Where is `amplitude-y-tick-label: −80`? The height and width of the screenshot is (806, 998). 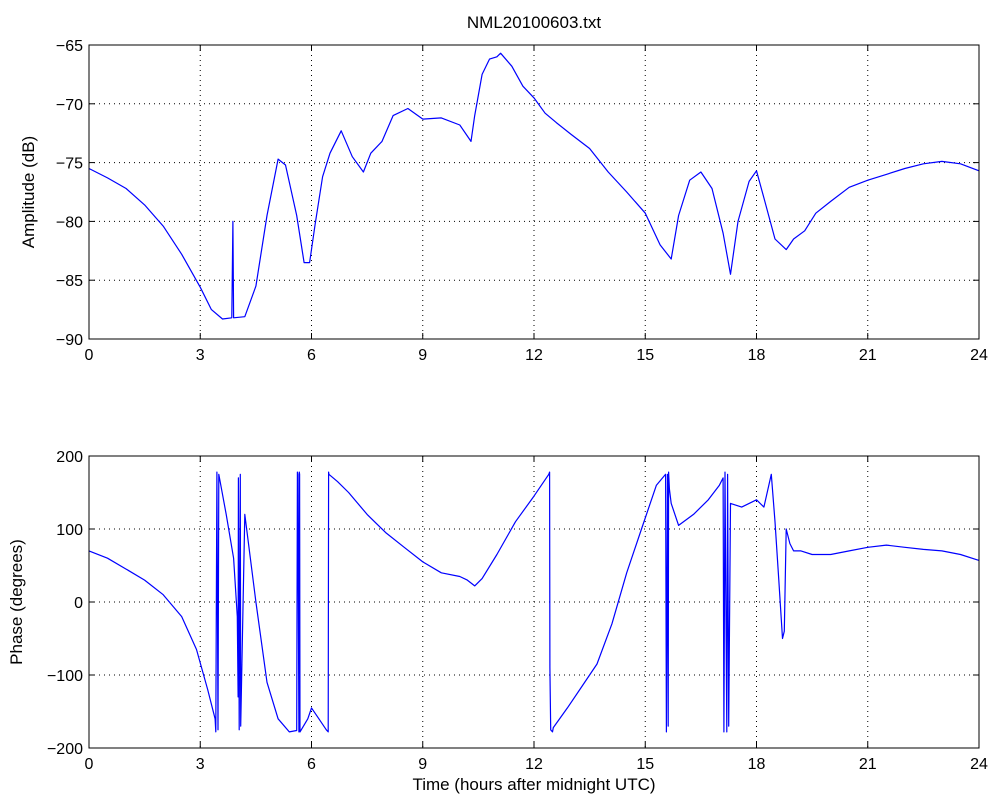 amplitude-y-tick-label: −80 is located at coordinates (69, 222).